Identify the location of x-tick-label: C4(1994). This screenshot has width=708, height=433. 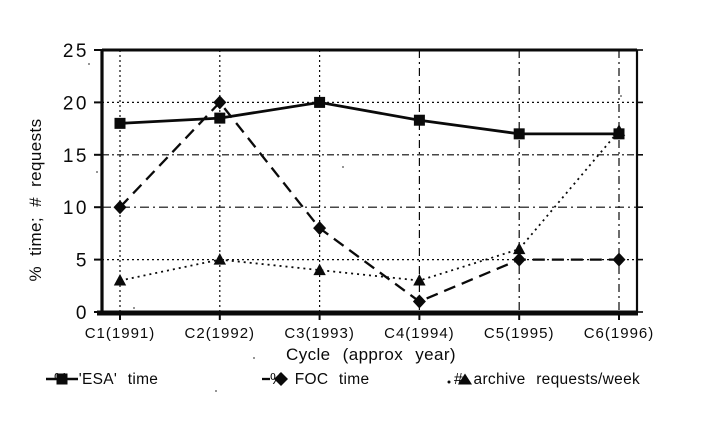
(419, 333).